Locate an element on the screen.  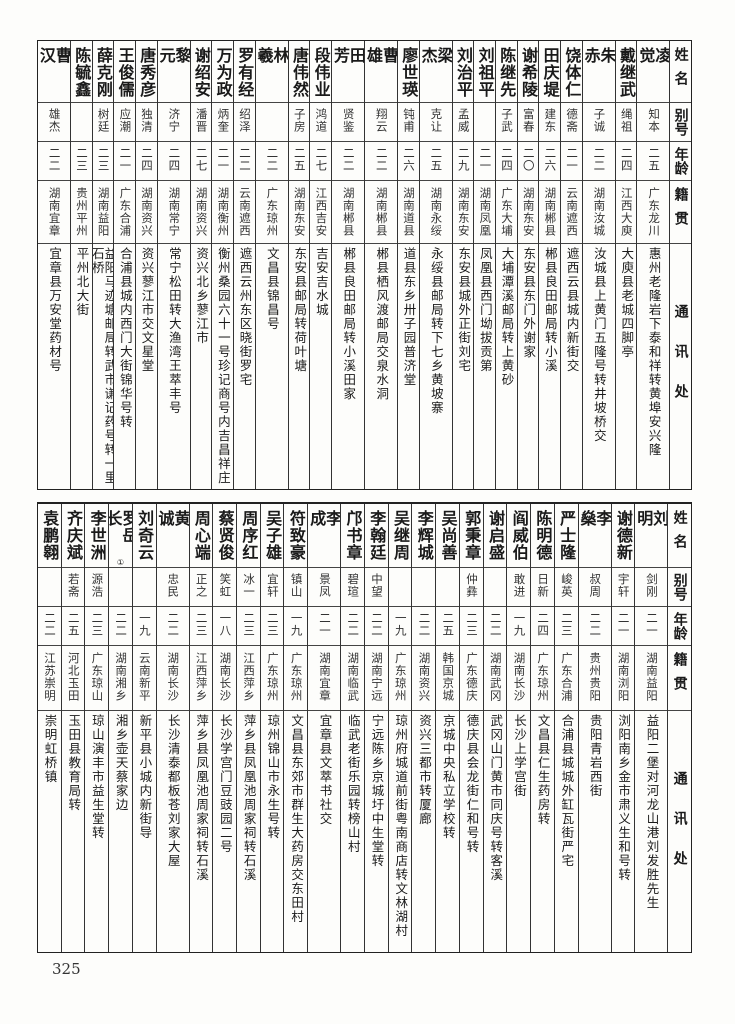
origin-cell: 湖南永绥 is located at coordinates (435, 212).